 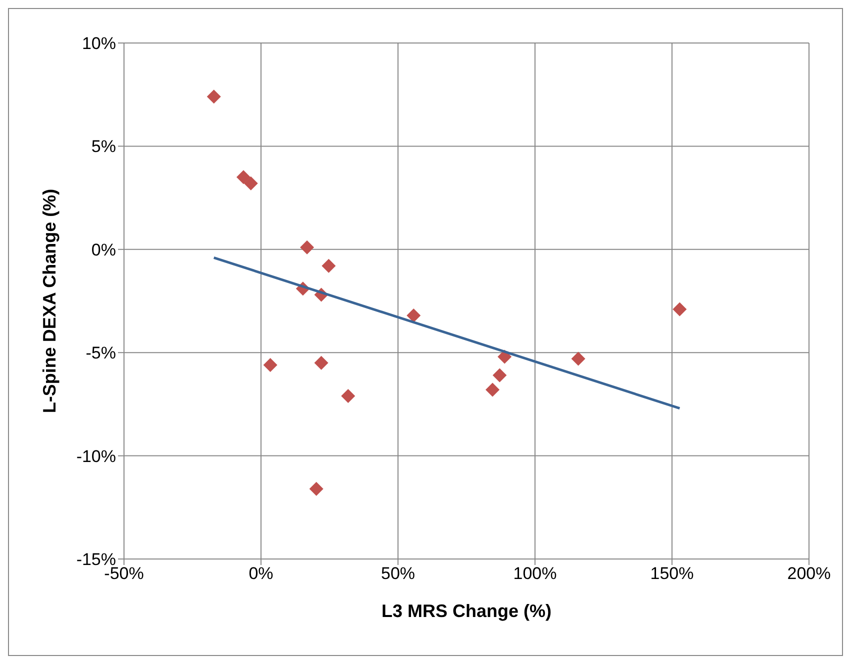 I want to click on x-tick-label: 150%, so click(x=672, y=574).